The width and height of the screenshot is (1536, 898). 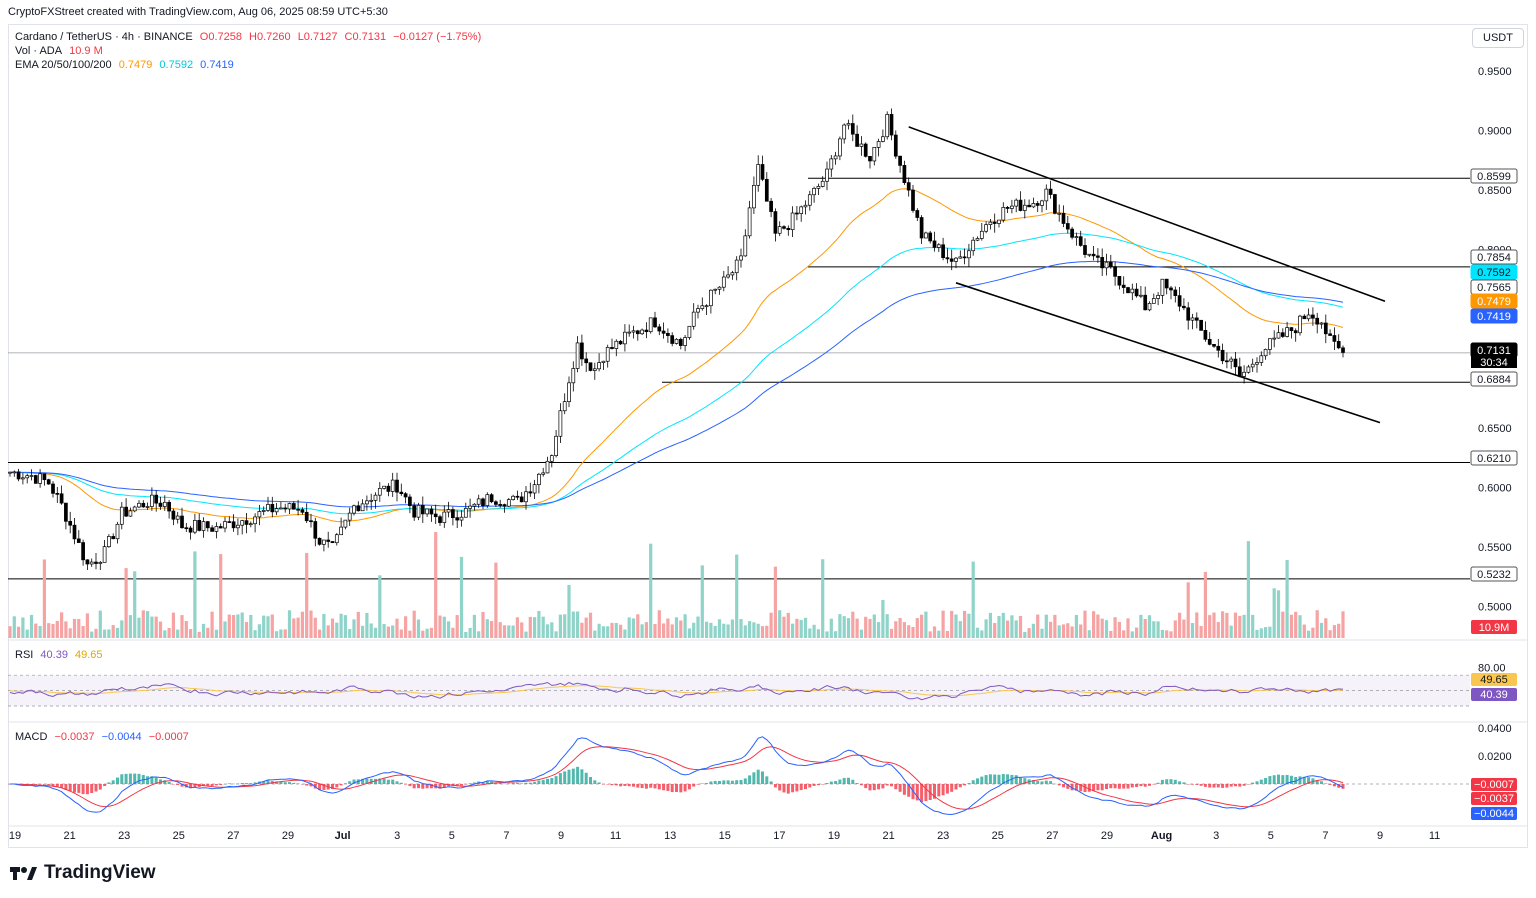 What do you see at coordinates (1494, 628) in the screenshot?
I see `volume-tag-label: 10.9M` at bounding box center [1494, 628].